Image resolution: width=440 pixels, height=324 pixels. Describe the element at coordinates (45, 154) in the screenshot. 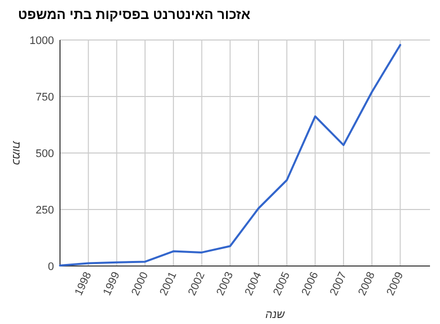

I see `y-tick-label: 500` at that location.